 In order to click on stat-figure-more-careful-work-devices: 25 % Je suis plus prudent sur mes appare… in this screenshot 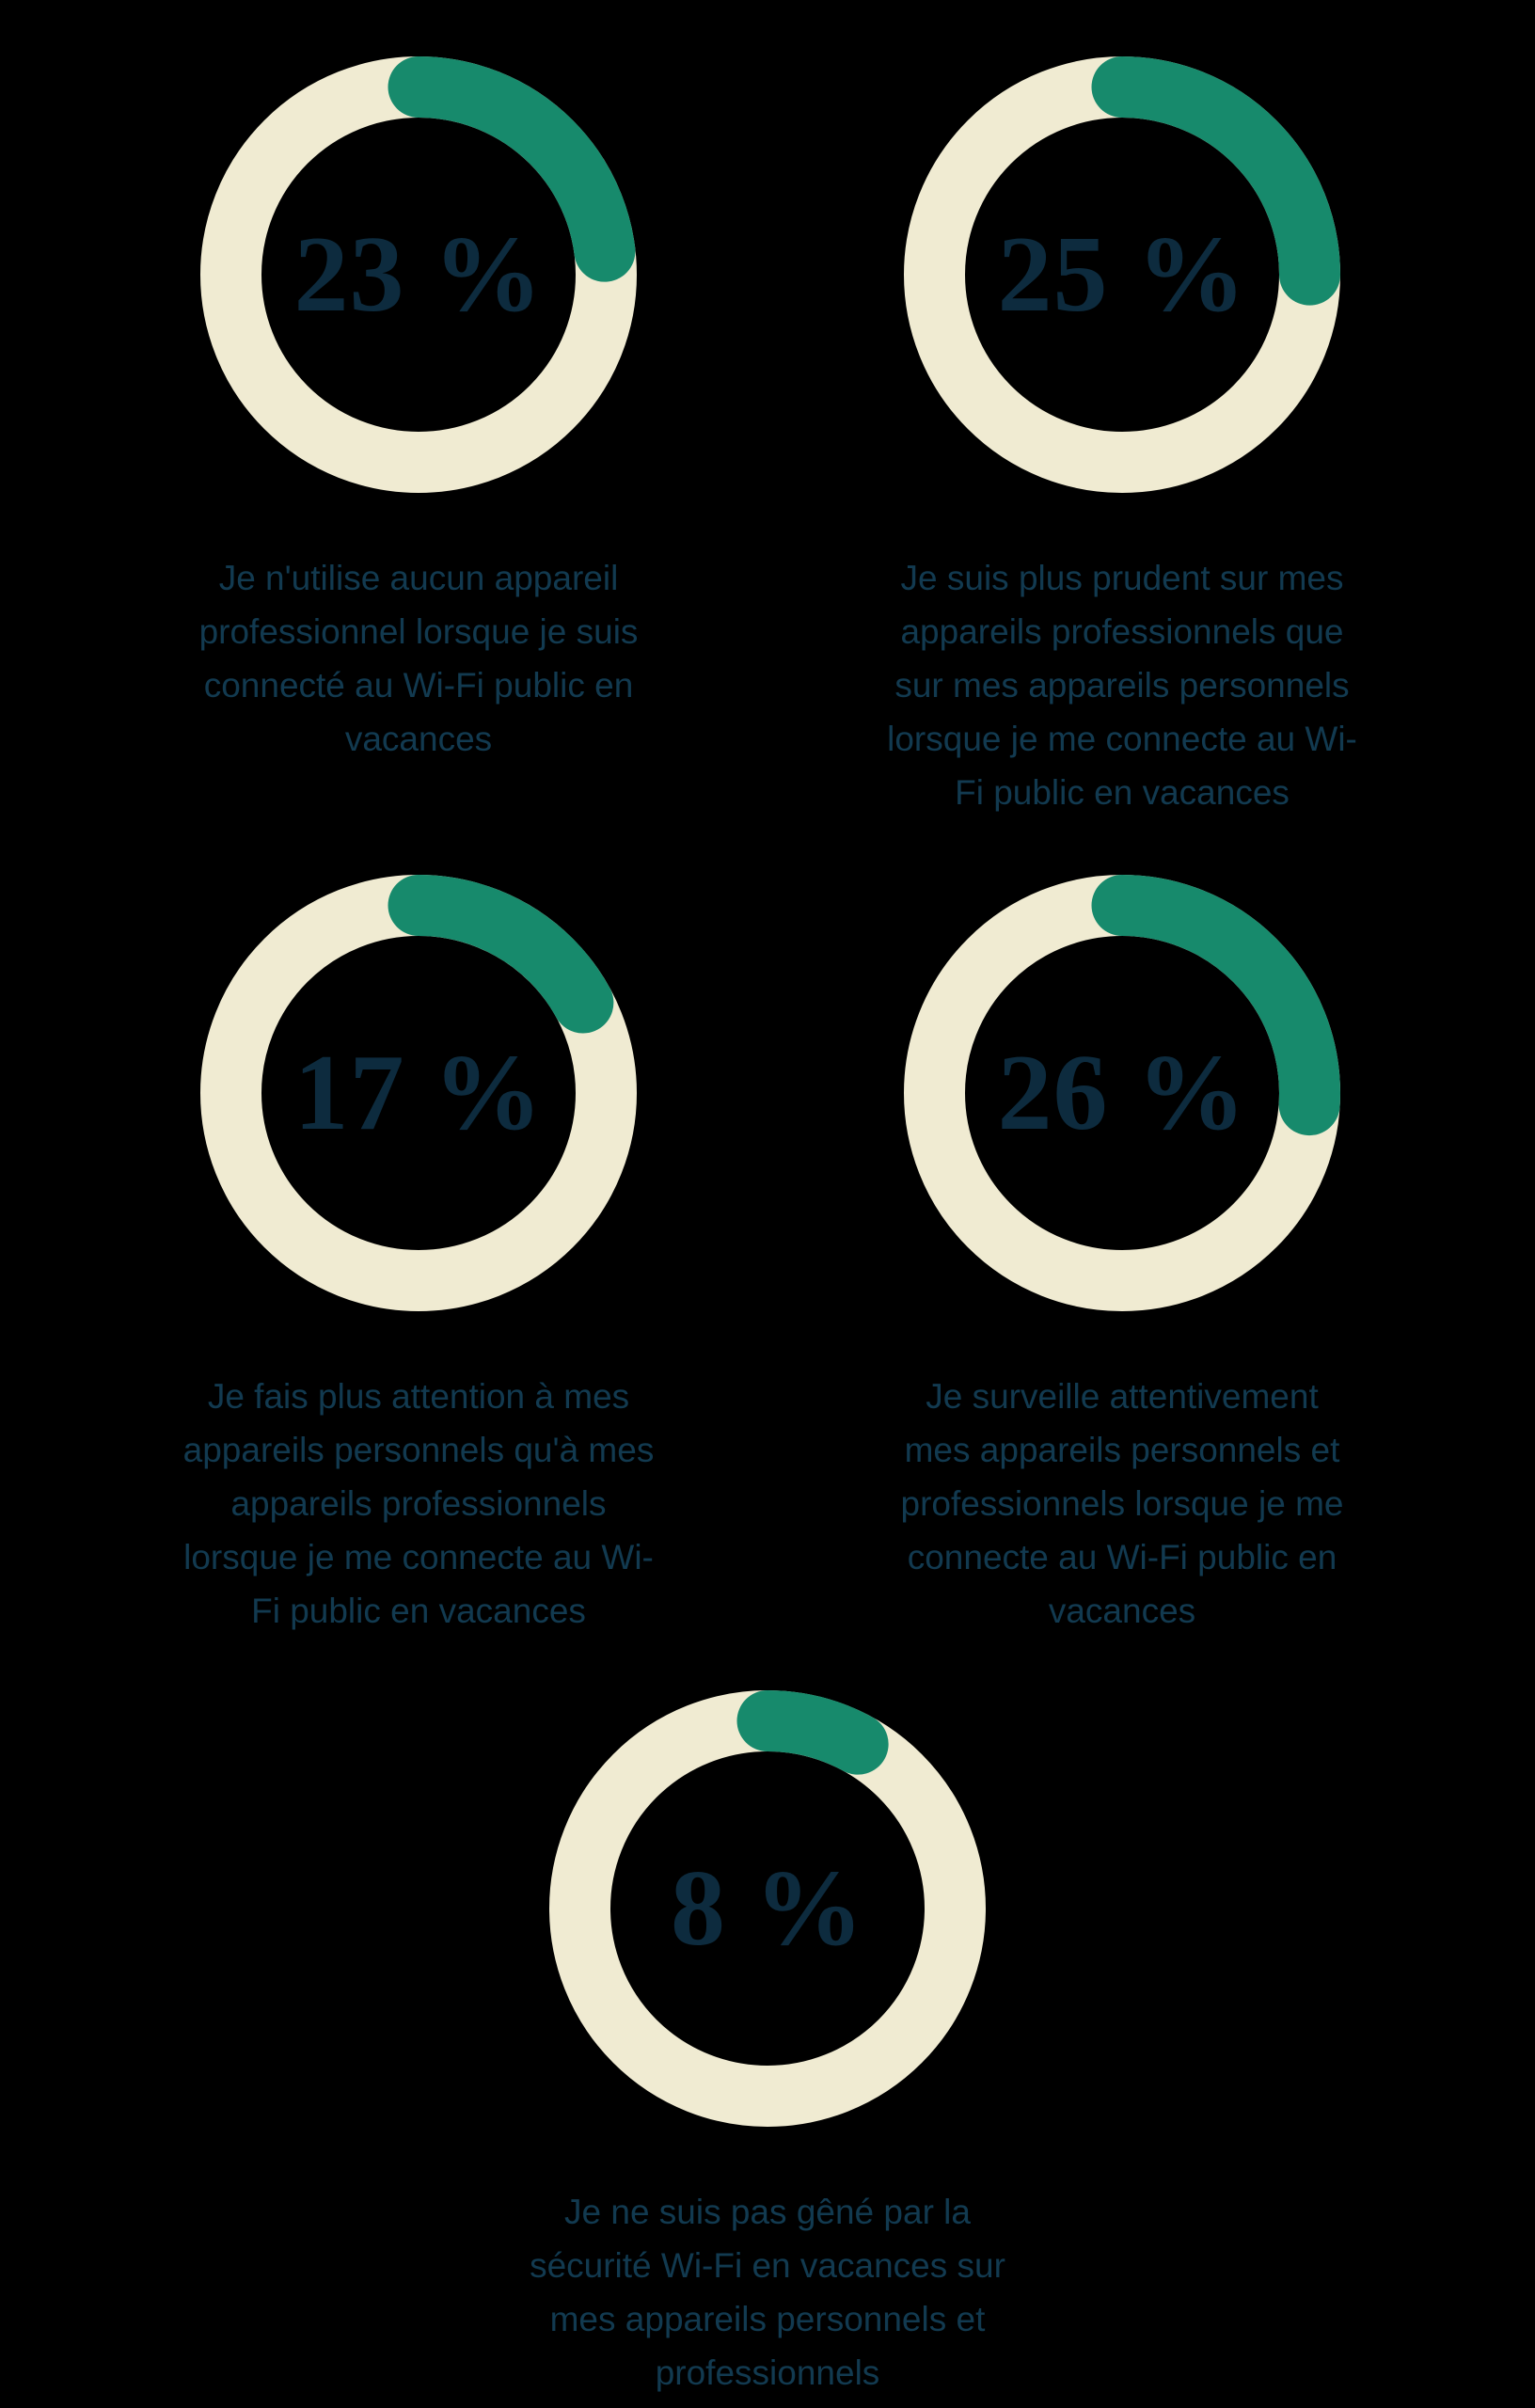, I will do `click(1122, 438)`.